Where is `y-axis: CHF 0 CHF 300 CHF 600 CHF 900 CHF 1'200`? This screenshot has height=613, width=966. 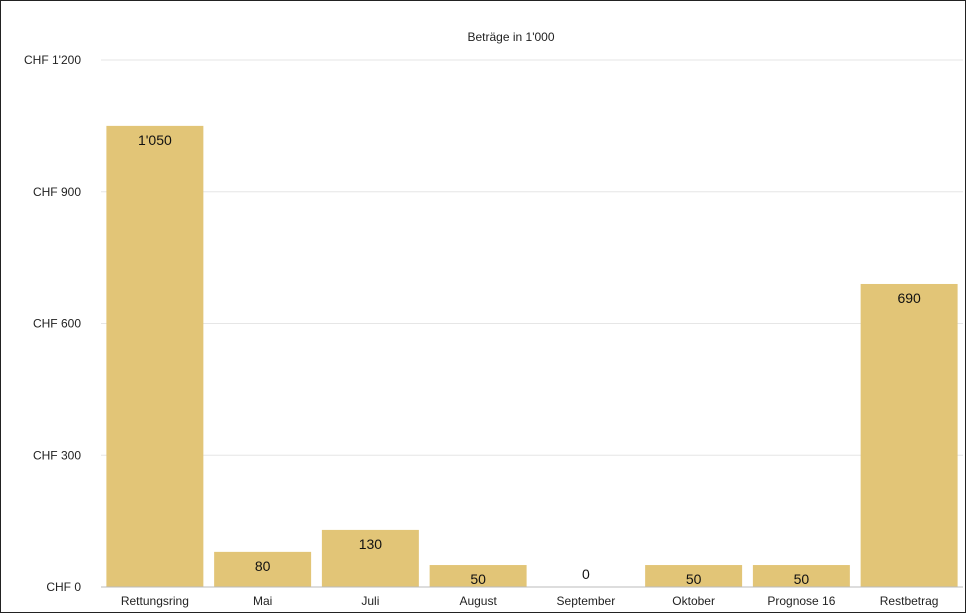 y-axis: CHF 0 CHF 300 CHF 600 CHF 900 CHF 1'200 is located at coordinates (52, 323).